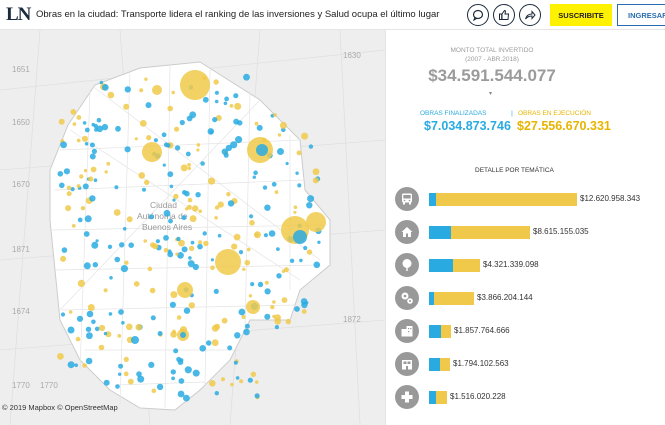 The height and width of the screenshot is (425, 665). Describe the element at coordinates (641, 15) in the screenshot. I see `login-button: INGRESAR` at that location.